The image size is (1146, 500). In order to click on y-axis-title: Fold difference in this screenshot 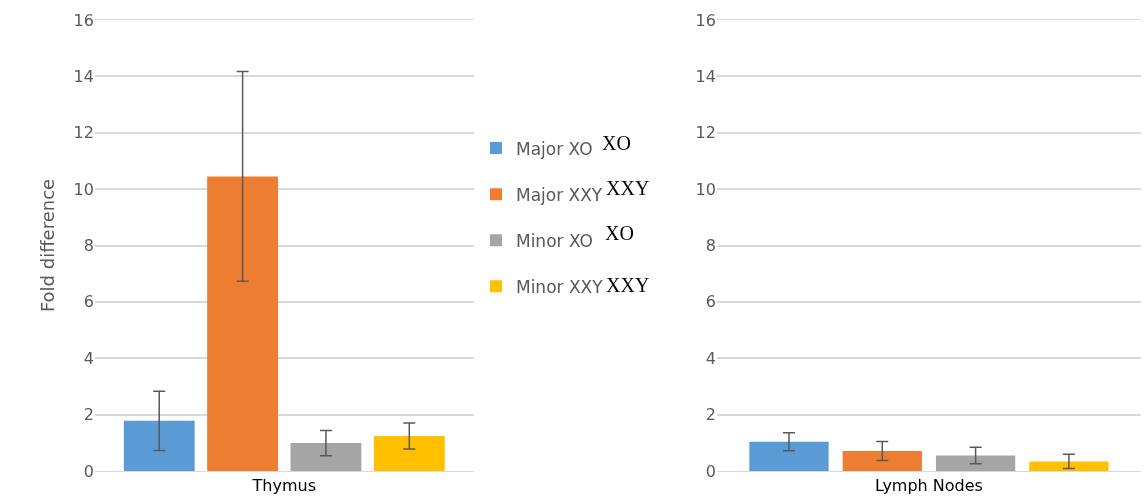, I will do `click(47, 245)`.